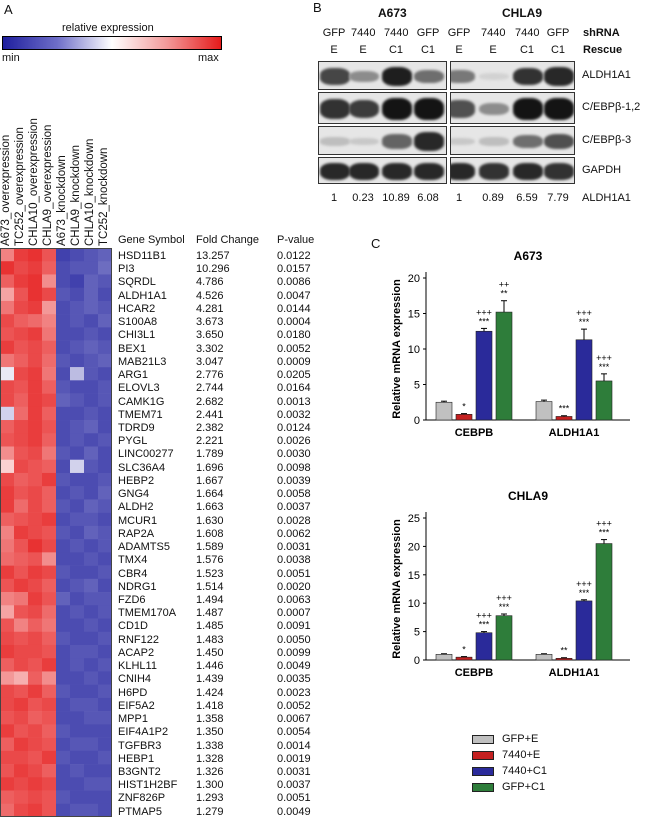  I want to click on legend-swatch, so click(483, 787).